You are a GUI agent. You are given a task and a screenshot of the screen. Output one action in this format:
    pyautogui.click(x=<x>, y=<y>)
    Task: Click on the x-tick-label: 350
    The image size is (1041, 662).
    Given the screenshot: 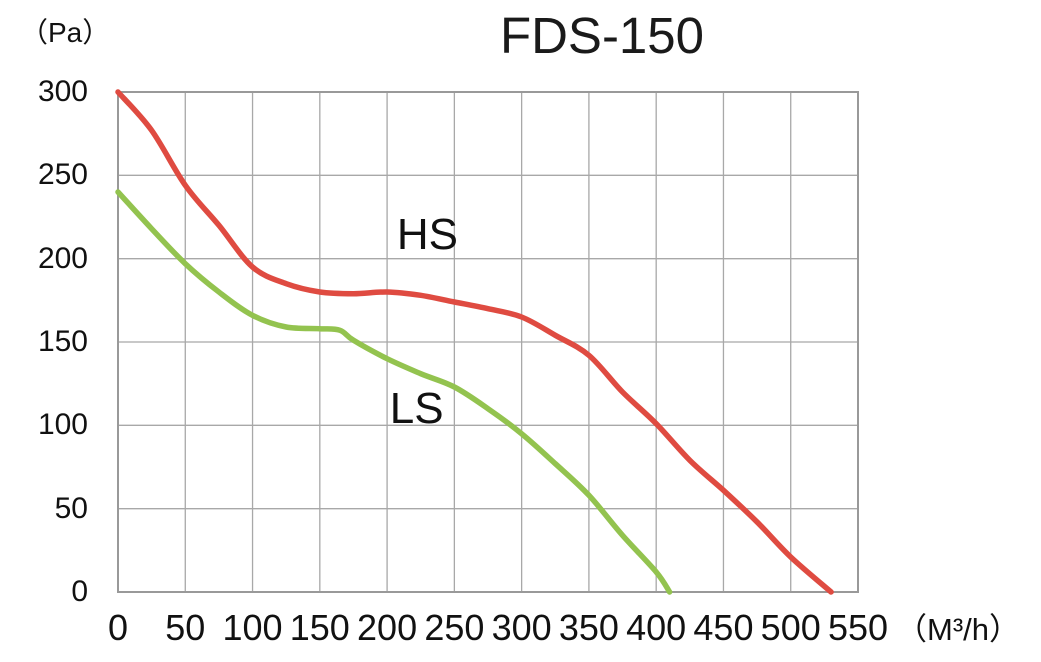 What is the action you would take?
    pyautogui.click(x=588, y=627)
    